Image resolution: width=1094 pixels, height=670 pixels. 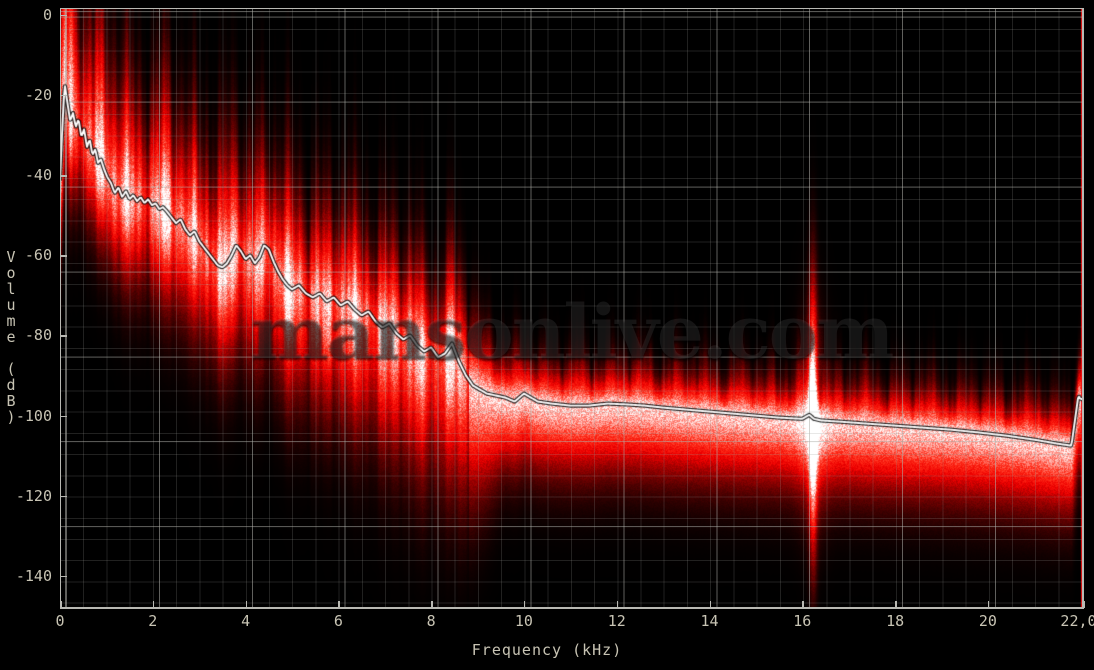 What do you see at coordinates (523, 621) in the screenshot?
I see `x-tick-label: 10` at bounding box center [523, 621].